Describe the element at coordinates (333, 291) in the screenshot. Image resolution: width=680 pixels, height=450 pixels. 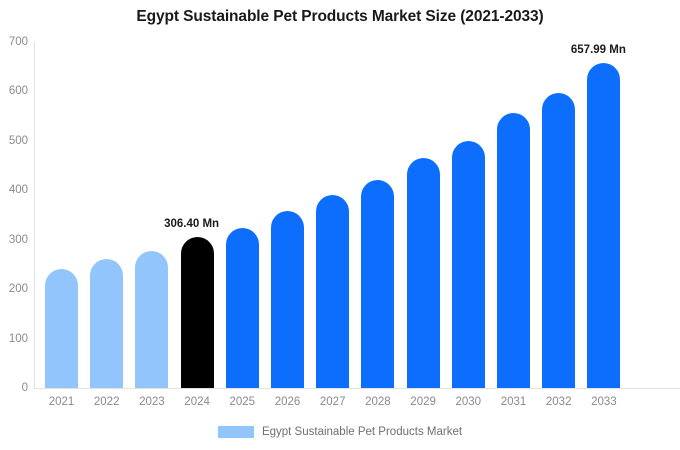
I see `bar-2027` at that location.